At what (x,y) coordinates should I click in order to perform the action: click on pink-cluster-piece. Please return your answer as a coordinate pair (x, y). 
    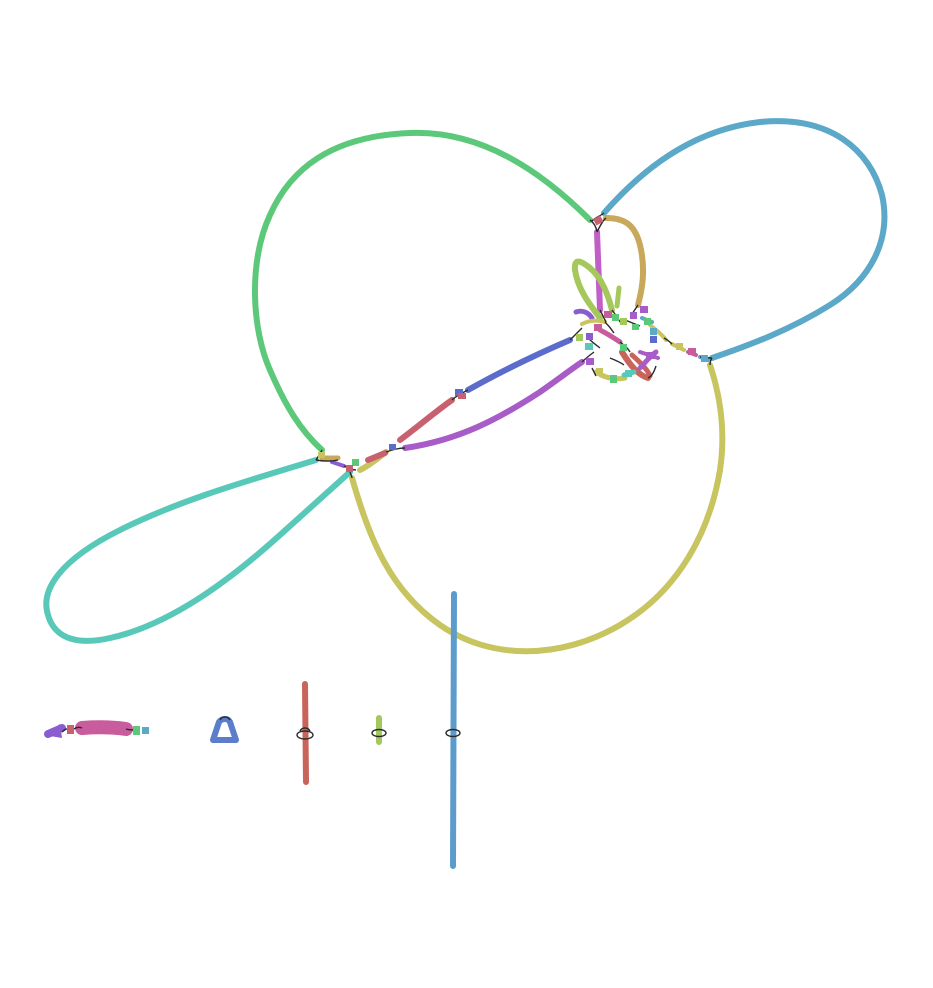
    Looking at the image, I should click on (610, 336).